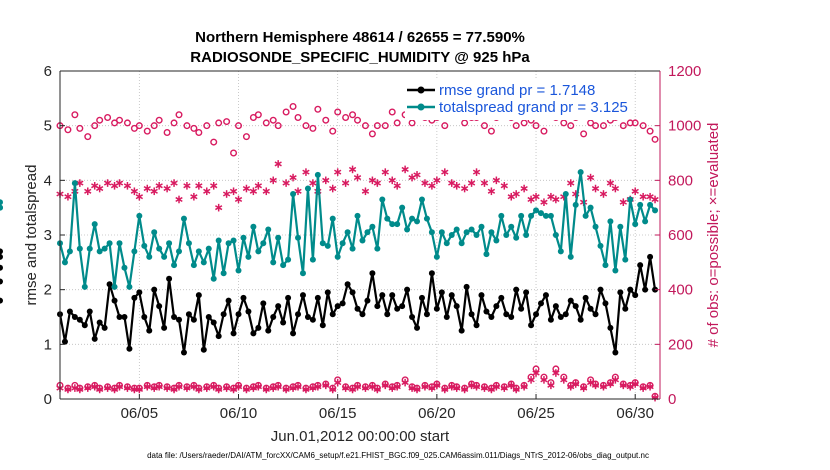 This screenshot has height=470, width=830. What do you see at coordinates (421, 90) in the screenshot?
I see `legend-rmse-marker` at bounding box center [421, 90].